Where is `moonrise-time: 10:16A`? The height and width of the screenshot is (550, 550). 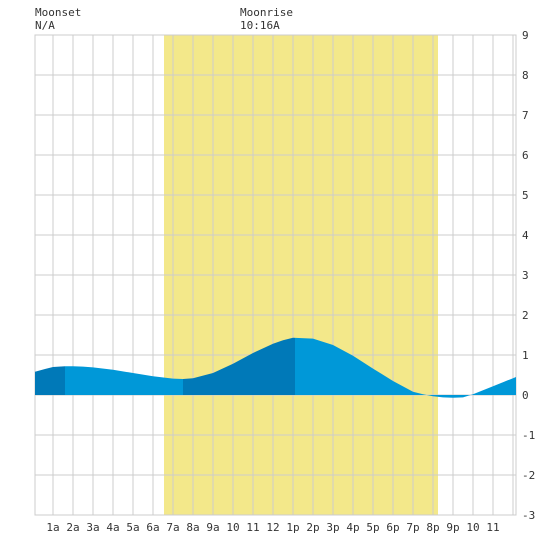
moonrise-time: 10:16A is located at coordinates (260, 25).